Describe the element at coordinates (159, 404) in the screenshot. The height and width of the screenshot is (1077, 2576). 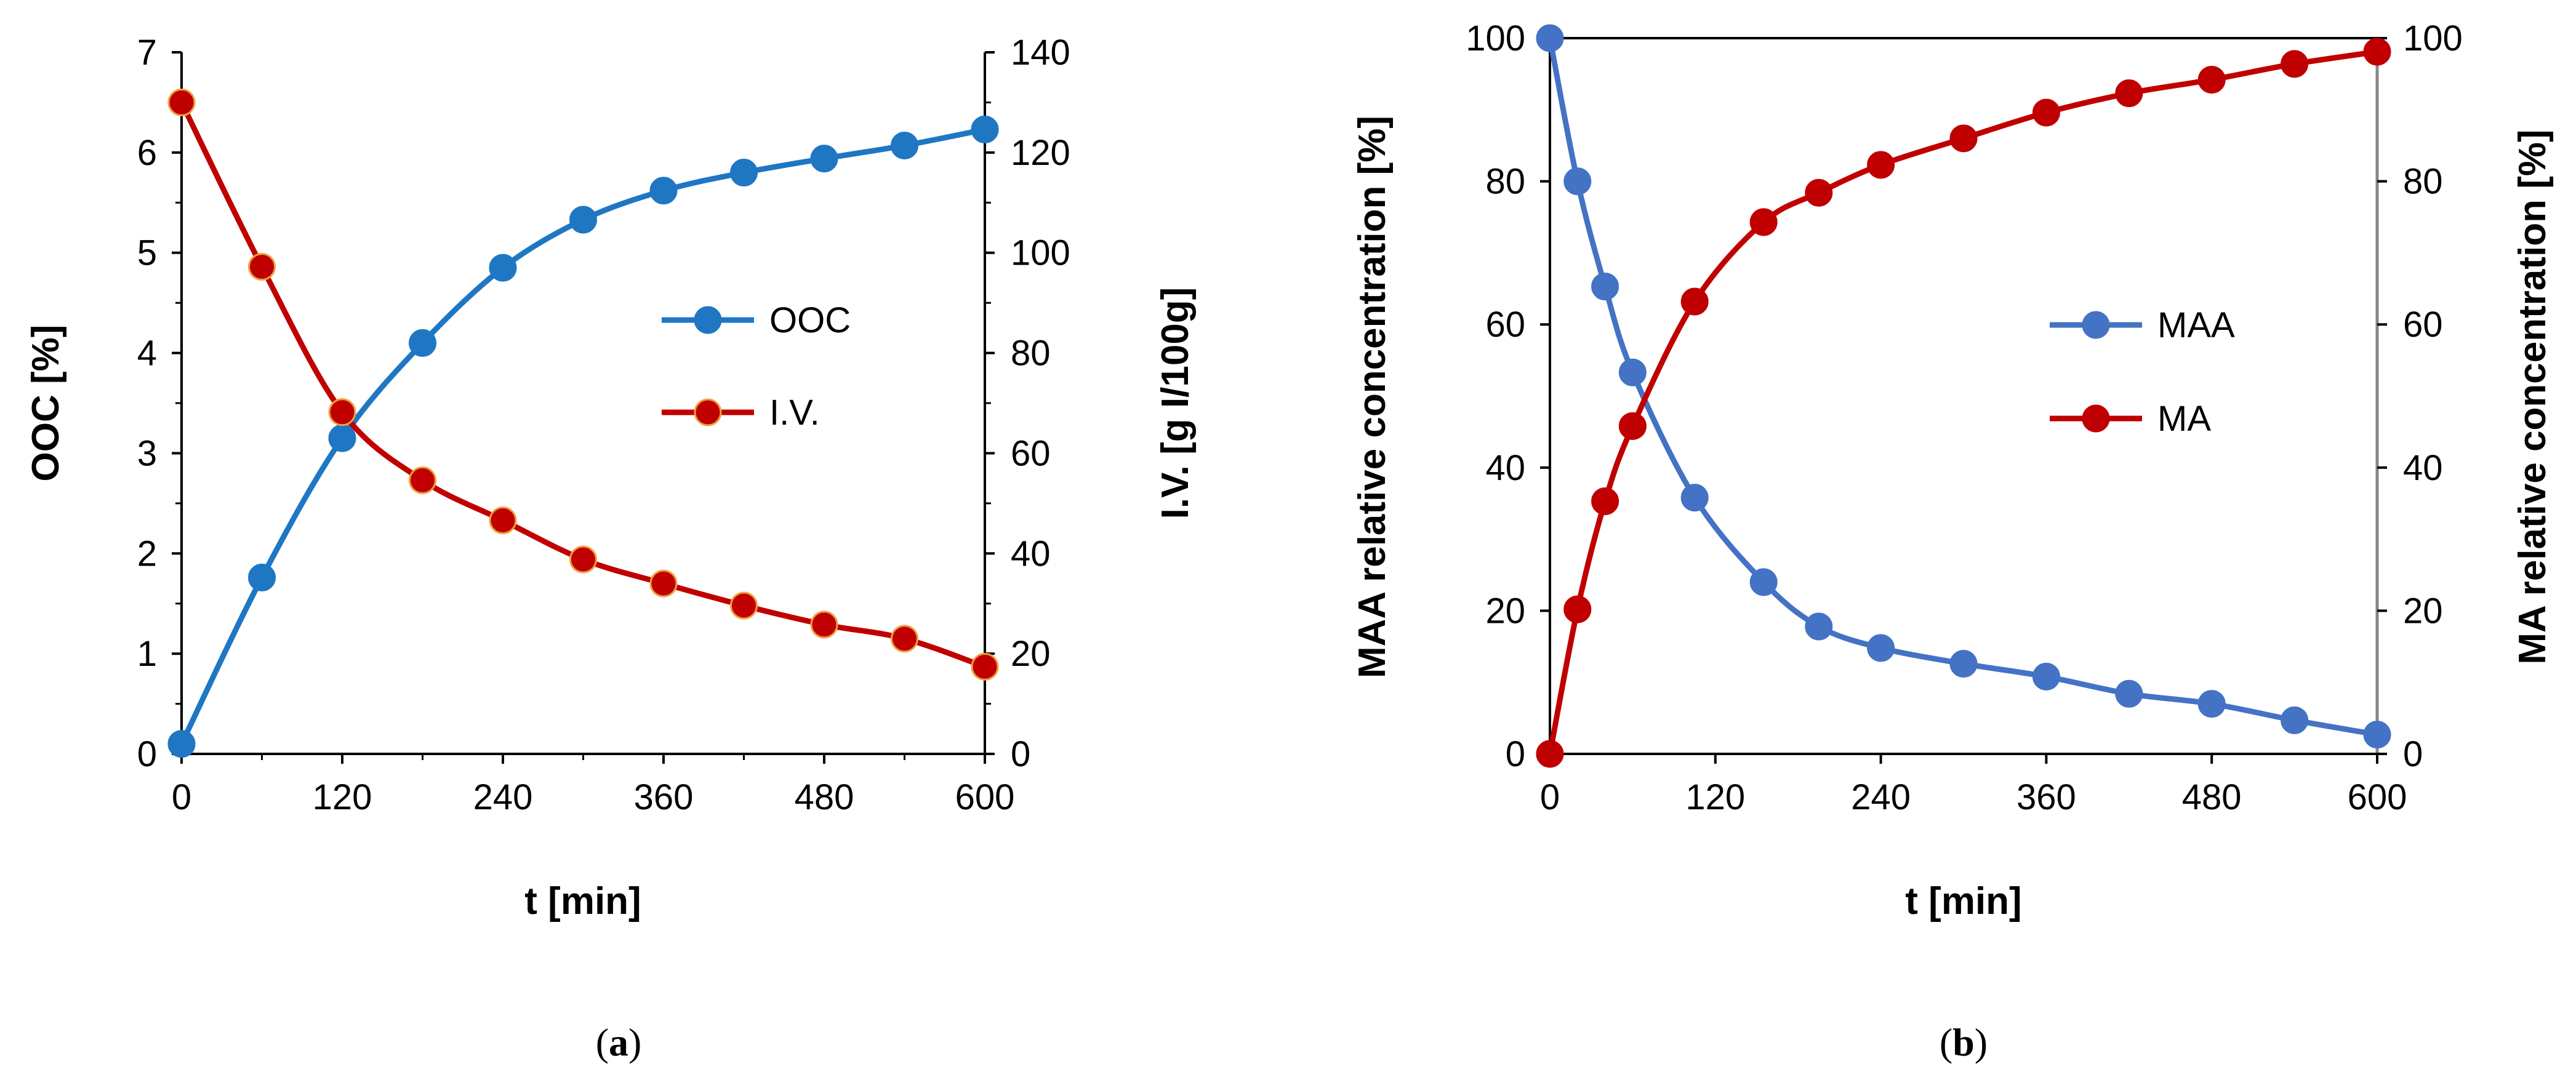
I see `chart-a-left-ticks: 0 1 2 3 4 5 6 7` at that location.